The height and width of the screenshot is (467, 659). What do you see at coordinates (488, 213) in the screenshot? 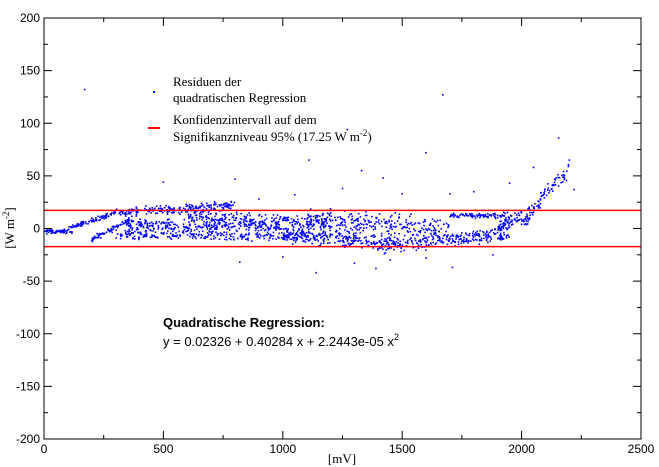
I see `data-point-2045` at bounding box center [488, 213].